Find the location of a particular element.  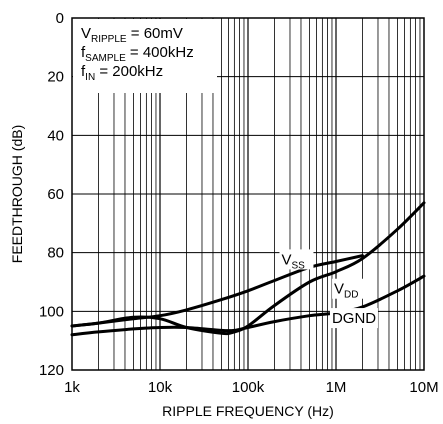

y-axis-title: FEEDTHROUGH (dB) is located at coordinates (17, 194).